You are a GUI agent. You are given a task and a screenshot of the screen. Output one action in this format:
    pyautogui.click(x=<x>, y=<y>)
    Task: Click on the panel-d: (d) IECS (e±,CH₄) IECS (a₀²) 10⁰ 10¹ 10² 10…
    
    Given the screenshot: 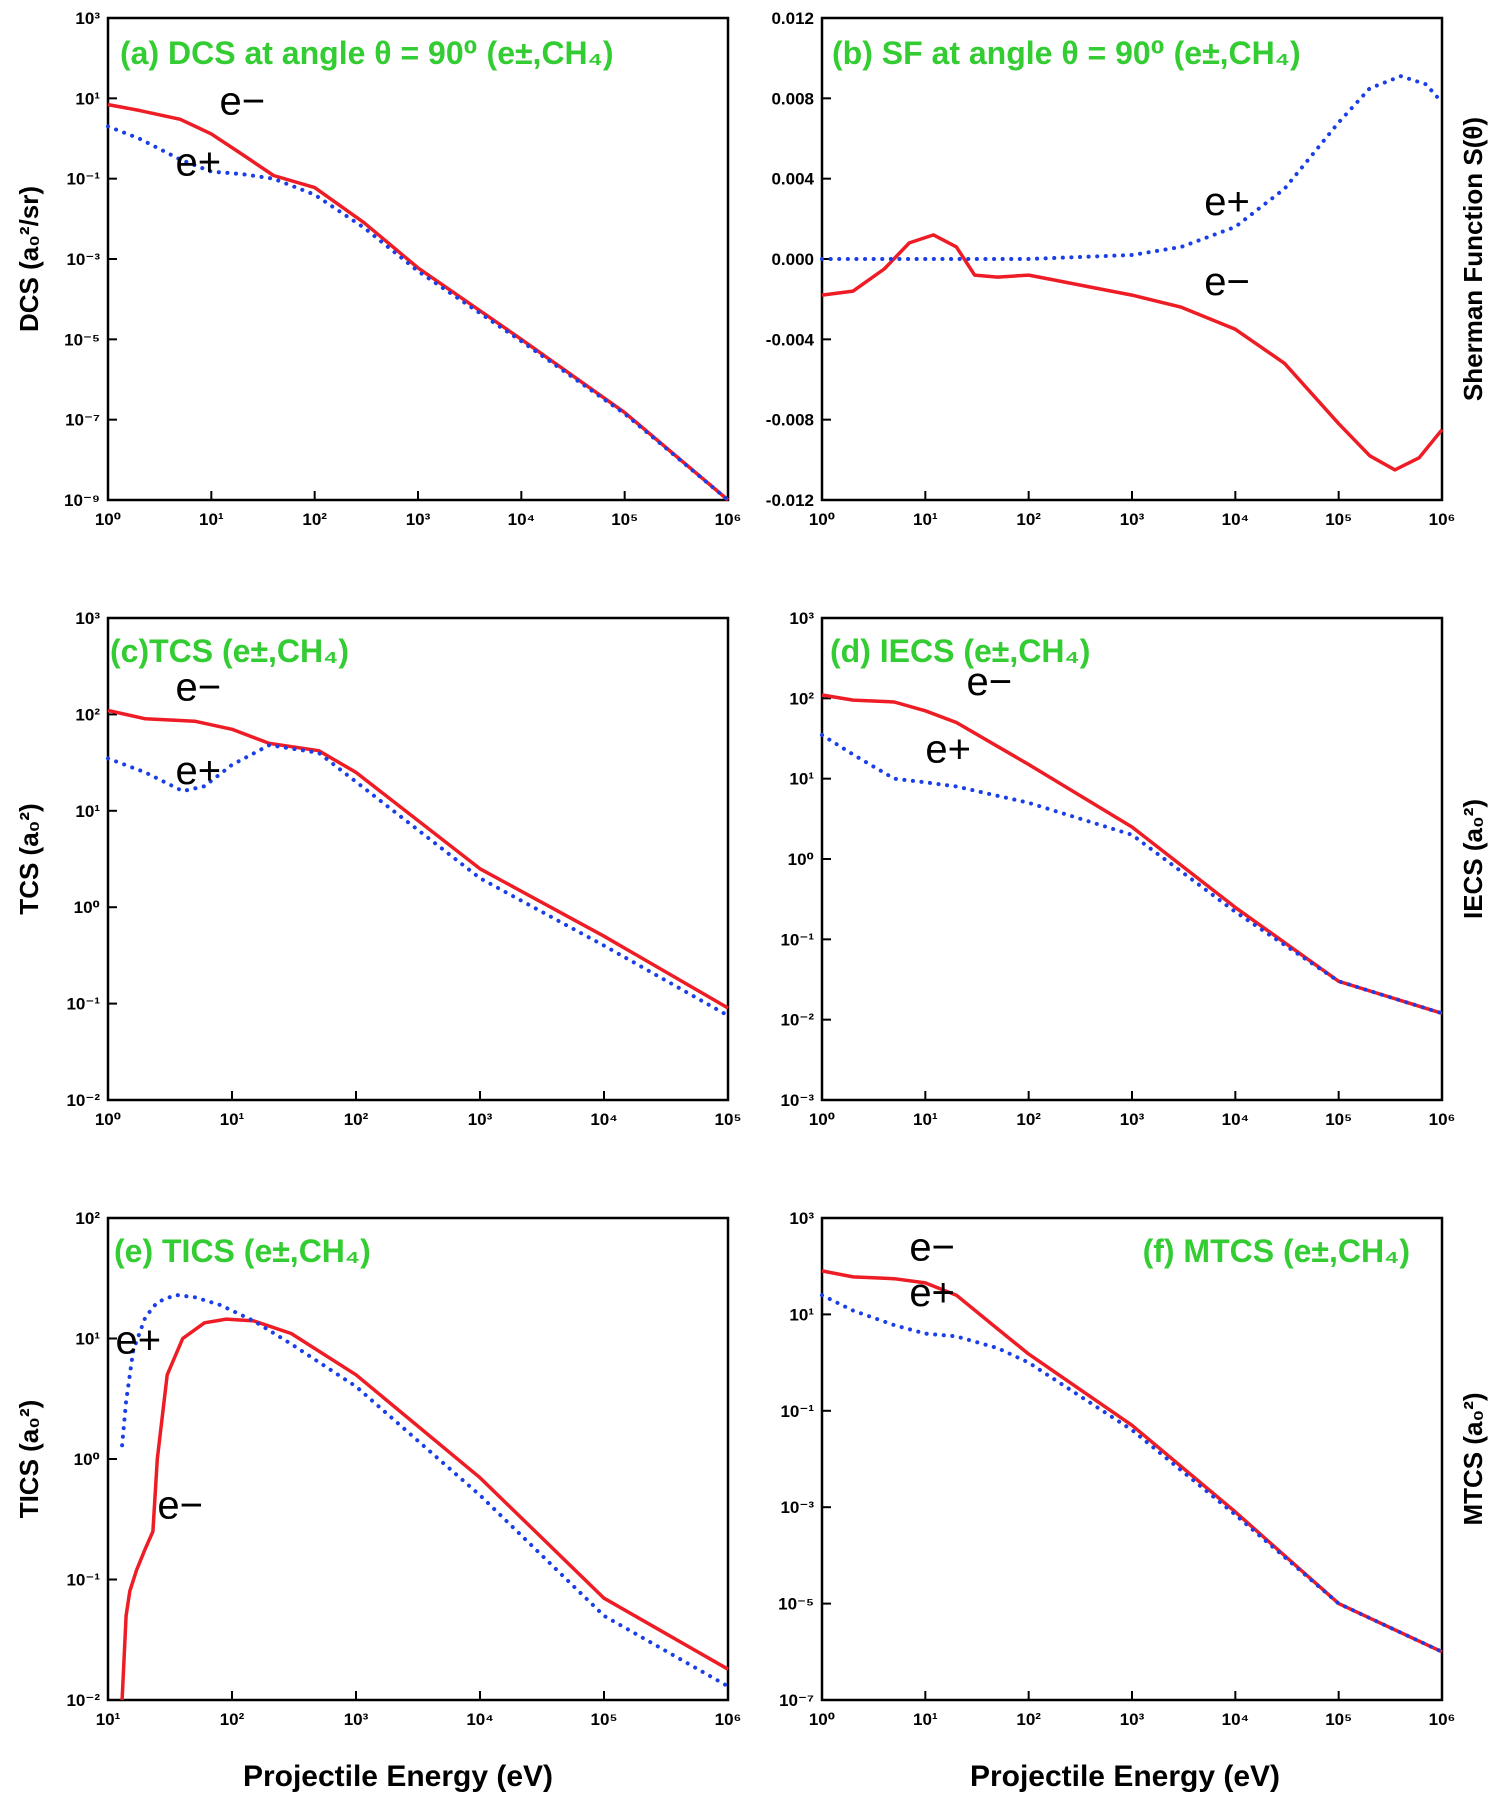 What is the action you would take?
    pyautogui.click(x=1134, y=869)
    